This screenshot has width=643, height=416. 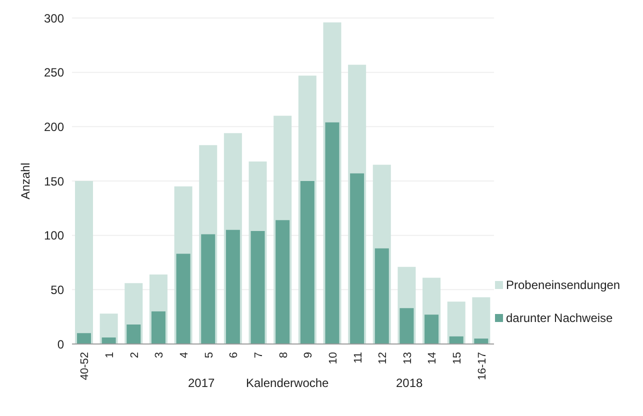 I want to click on x-tick-label: 13, so click(x=408, y=358).